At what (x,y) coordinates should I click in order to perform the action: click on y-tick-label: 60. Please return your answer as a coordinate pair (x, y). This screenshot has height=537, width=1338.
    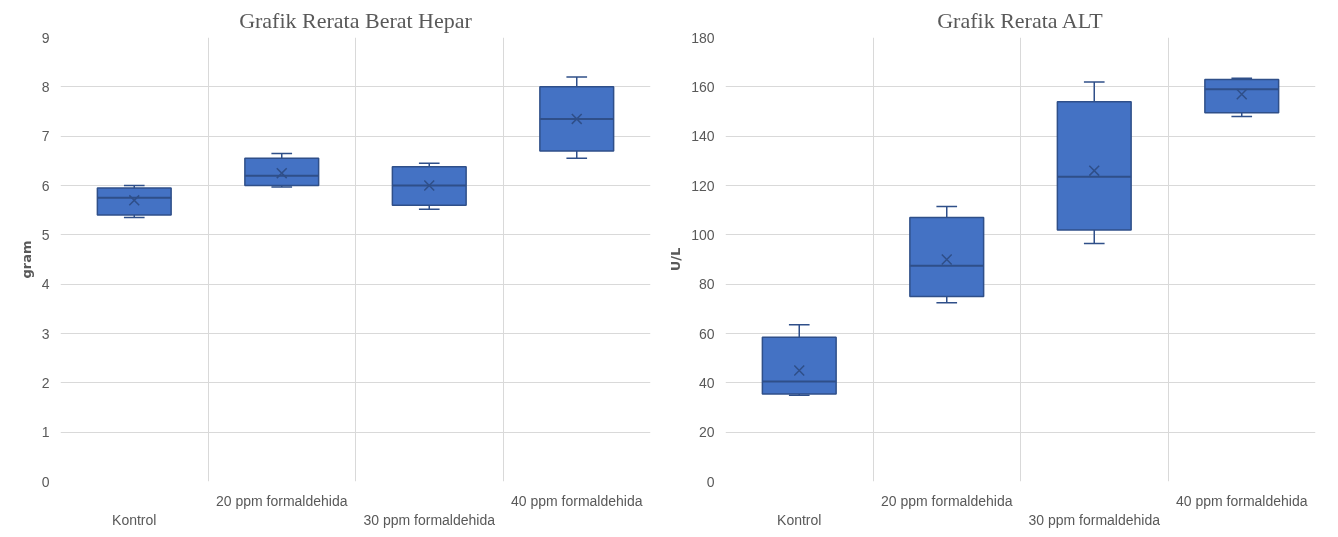
    Looking at the image, I should click on (706, 333).